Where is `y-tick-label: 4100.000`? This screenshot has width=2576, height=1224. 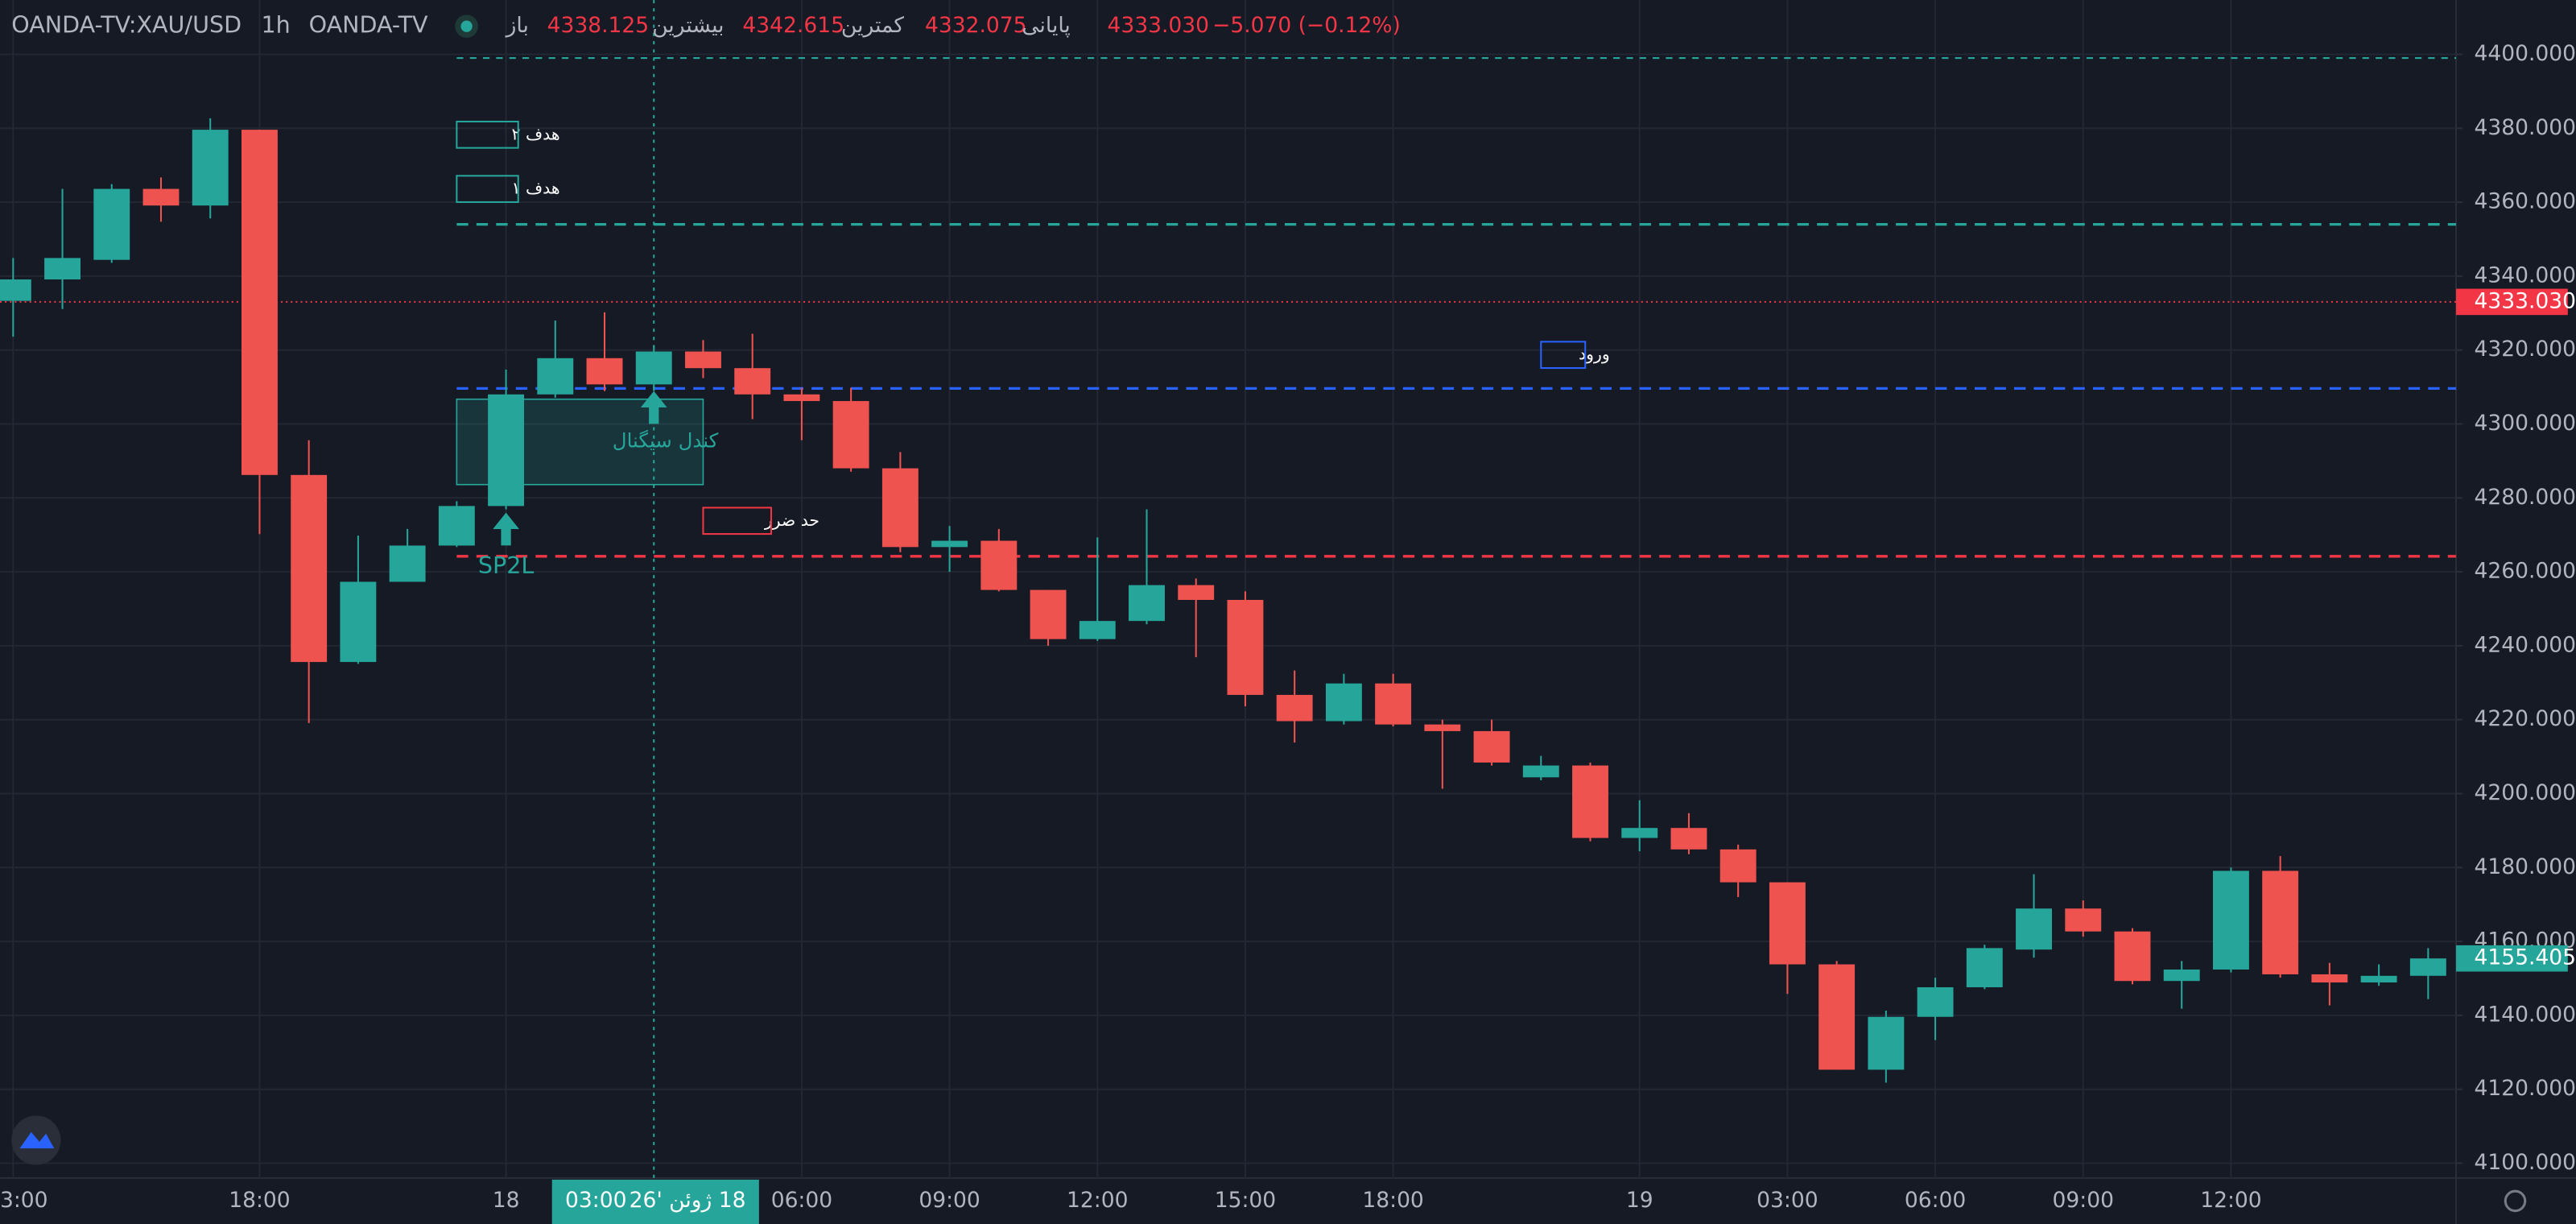 y-tick-label: 4100.000 is located at coordinates (2525, 1162).